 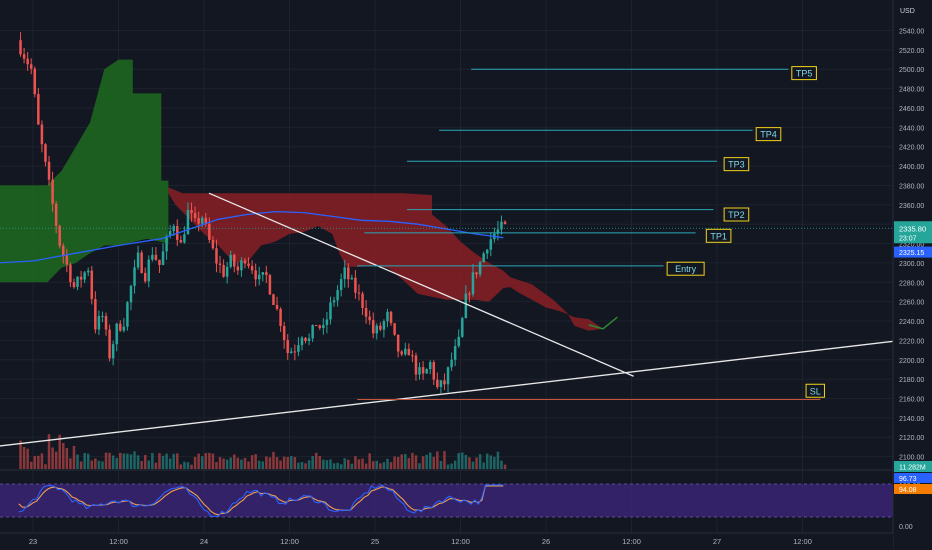 What do you see at coordinates (815, 390) in the screenshot?
I see `level-label-box-sl` at bounding box center [815, 390].